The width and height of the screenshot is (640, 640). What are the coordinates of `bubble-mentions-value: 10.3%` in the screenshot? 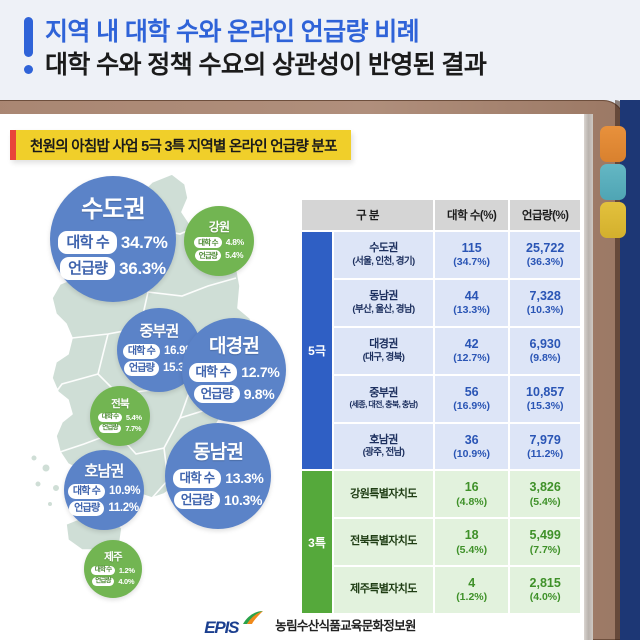 It's located at (243, 499).